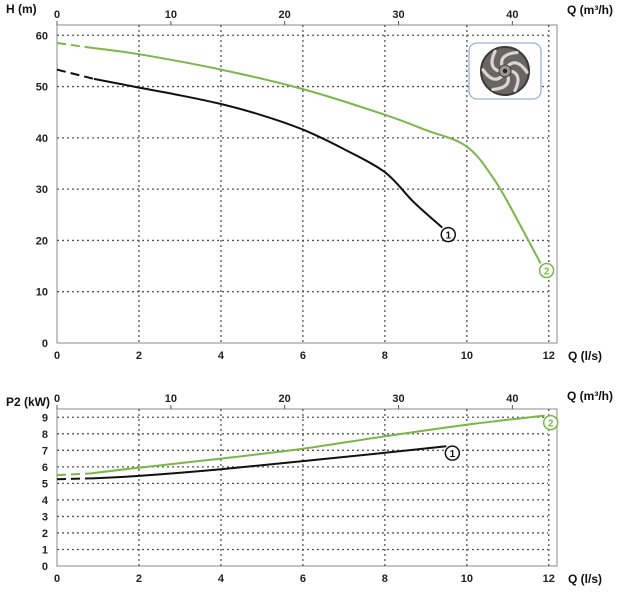 Image resolution: width=617 pixels, height=595 pixels. I want to click on y-tick-label: 30, so click(42, 190).